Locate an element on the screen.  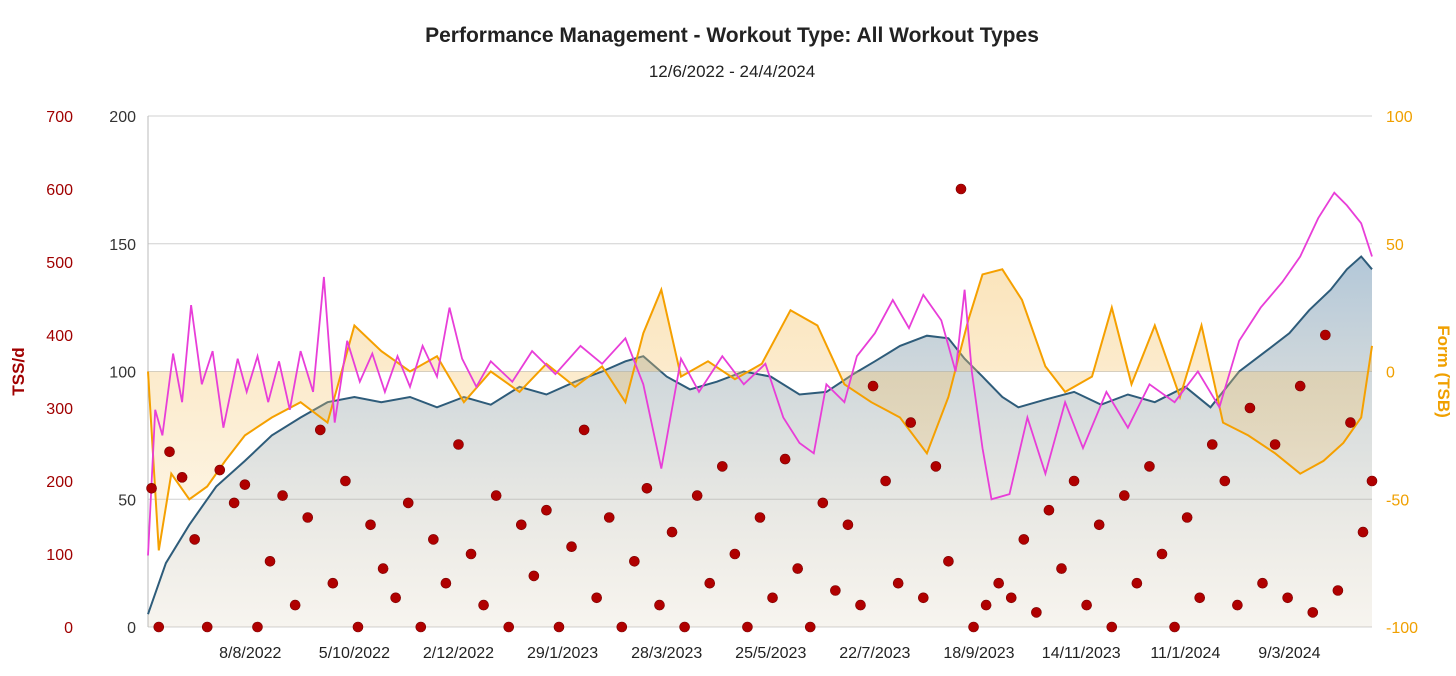
y-left-inner-tick: 50 is located at coordinates (127, 500).